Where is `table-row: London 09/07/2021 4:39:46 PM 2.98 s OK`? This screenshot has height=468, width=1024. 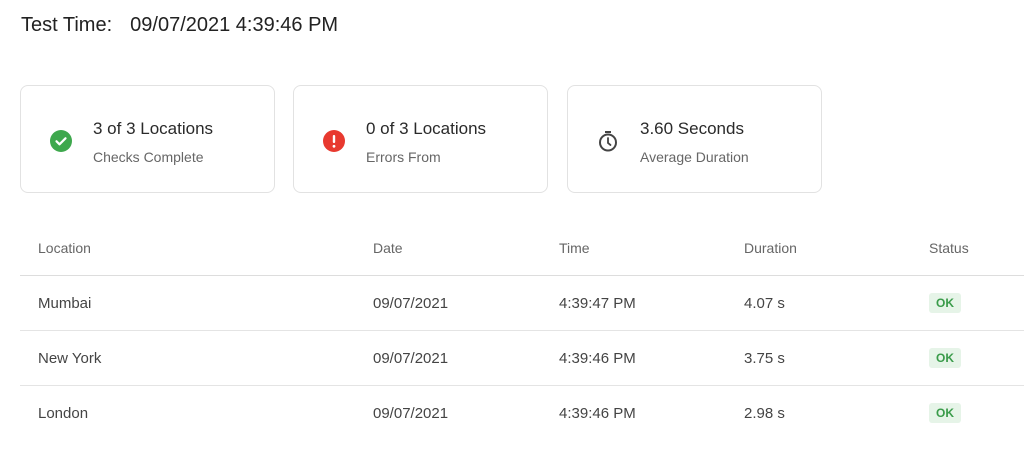
table-row: London 09/07/2021 4:39:46 PM 2.98 s OK is located at coordinates (522, 413).